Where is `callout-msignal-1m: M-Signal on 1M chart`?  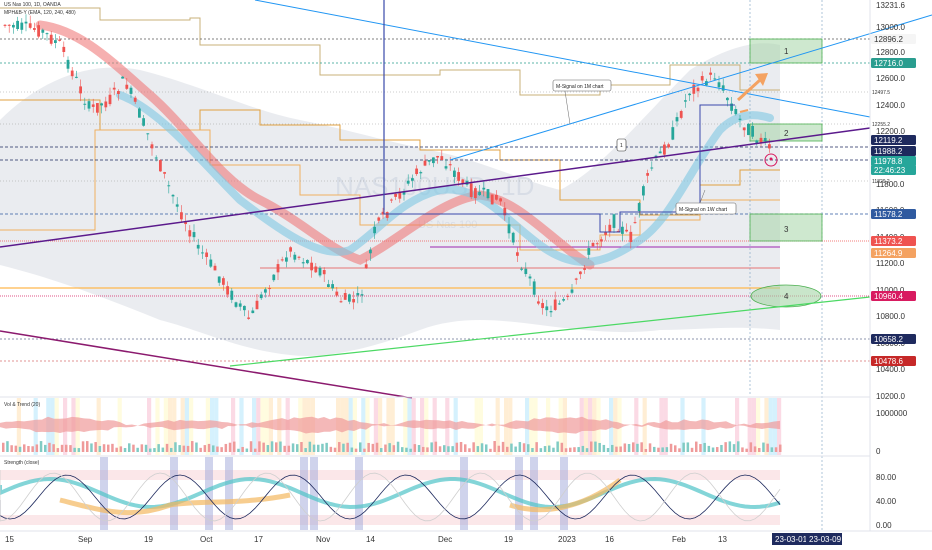 callout-msignal-1m: M-Signal on 1M chart is located at coordinates (582, 102).